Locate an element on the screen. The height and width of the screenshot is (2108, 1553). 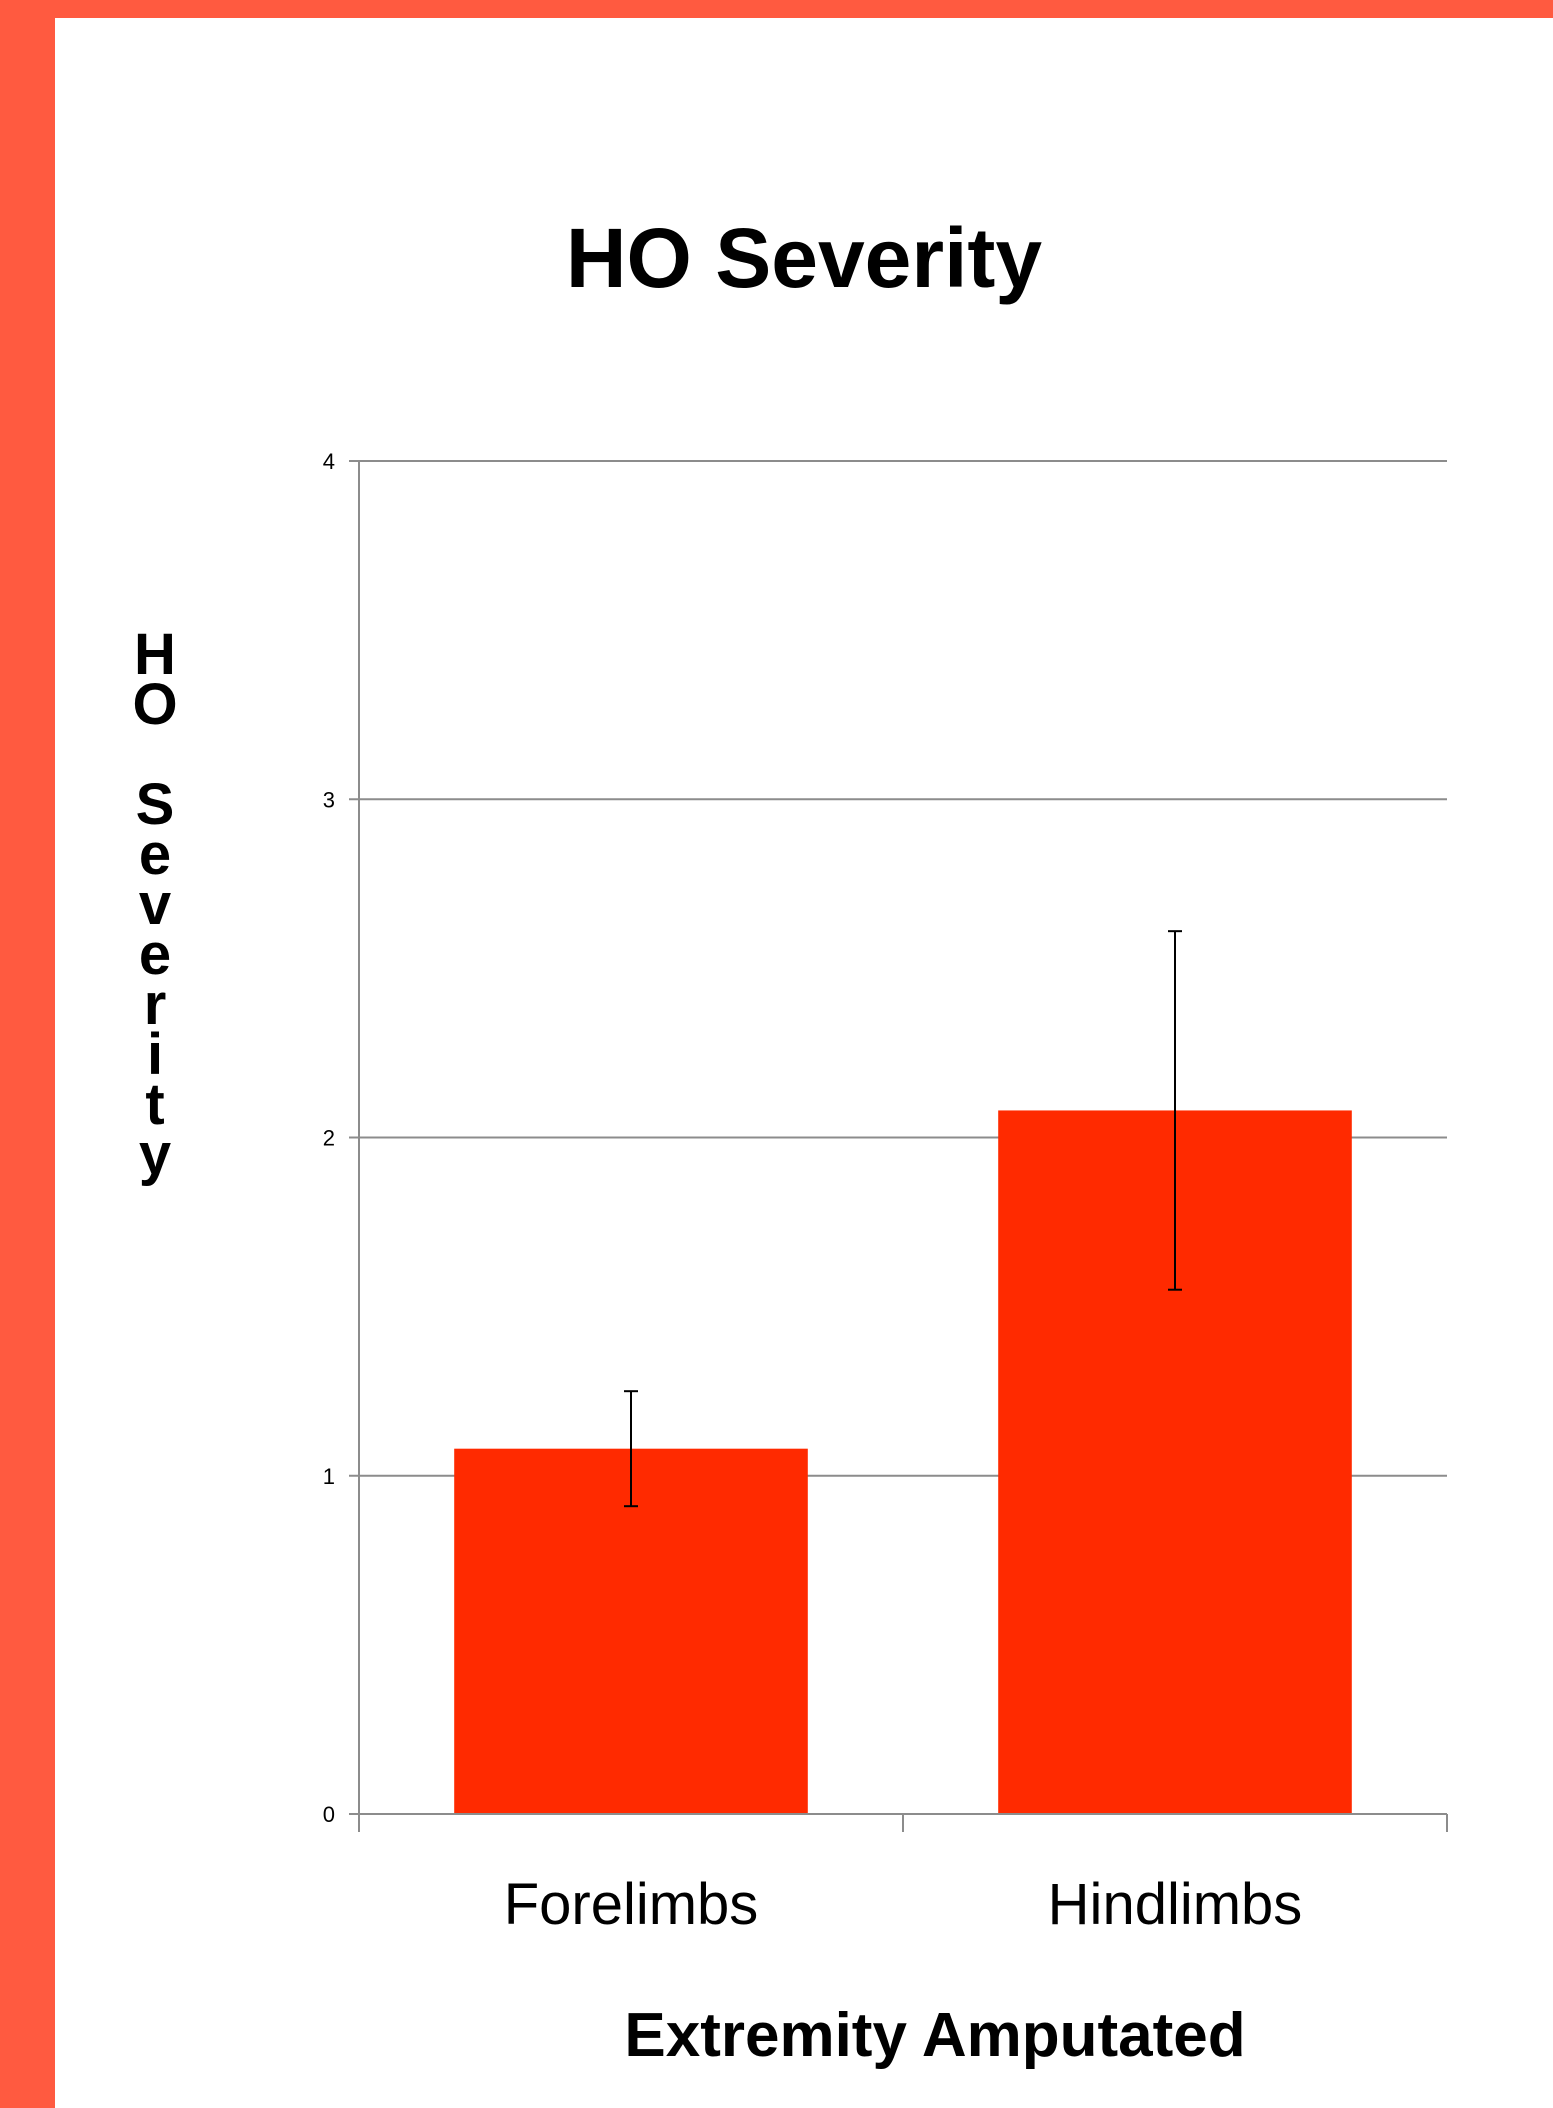
y-tick-label-3: 3 is located at coordinates (329, 799).